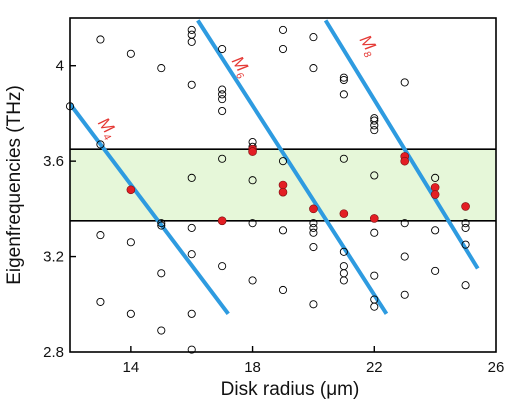 This screenshot has height=408, width=509. What do you see at coordinates (496, 367) in the screenshot?
I see `x-tick-label: 26` at bounding box center [496, 367].